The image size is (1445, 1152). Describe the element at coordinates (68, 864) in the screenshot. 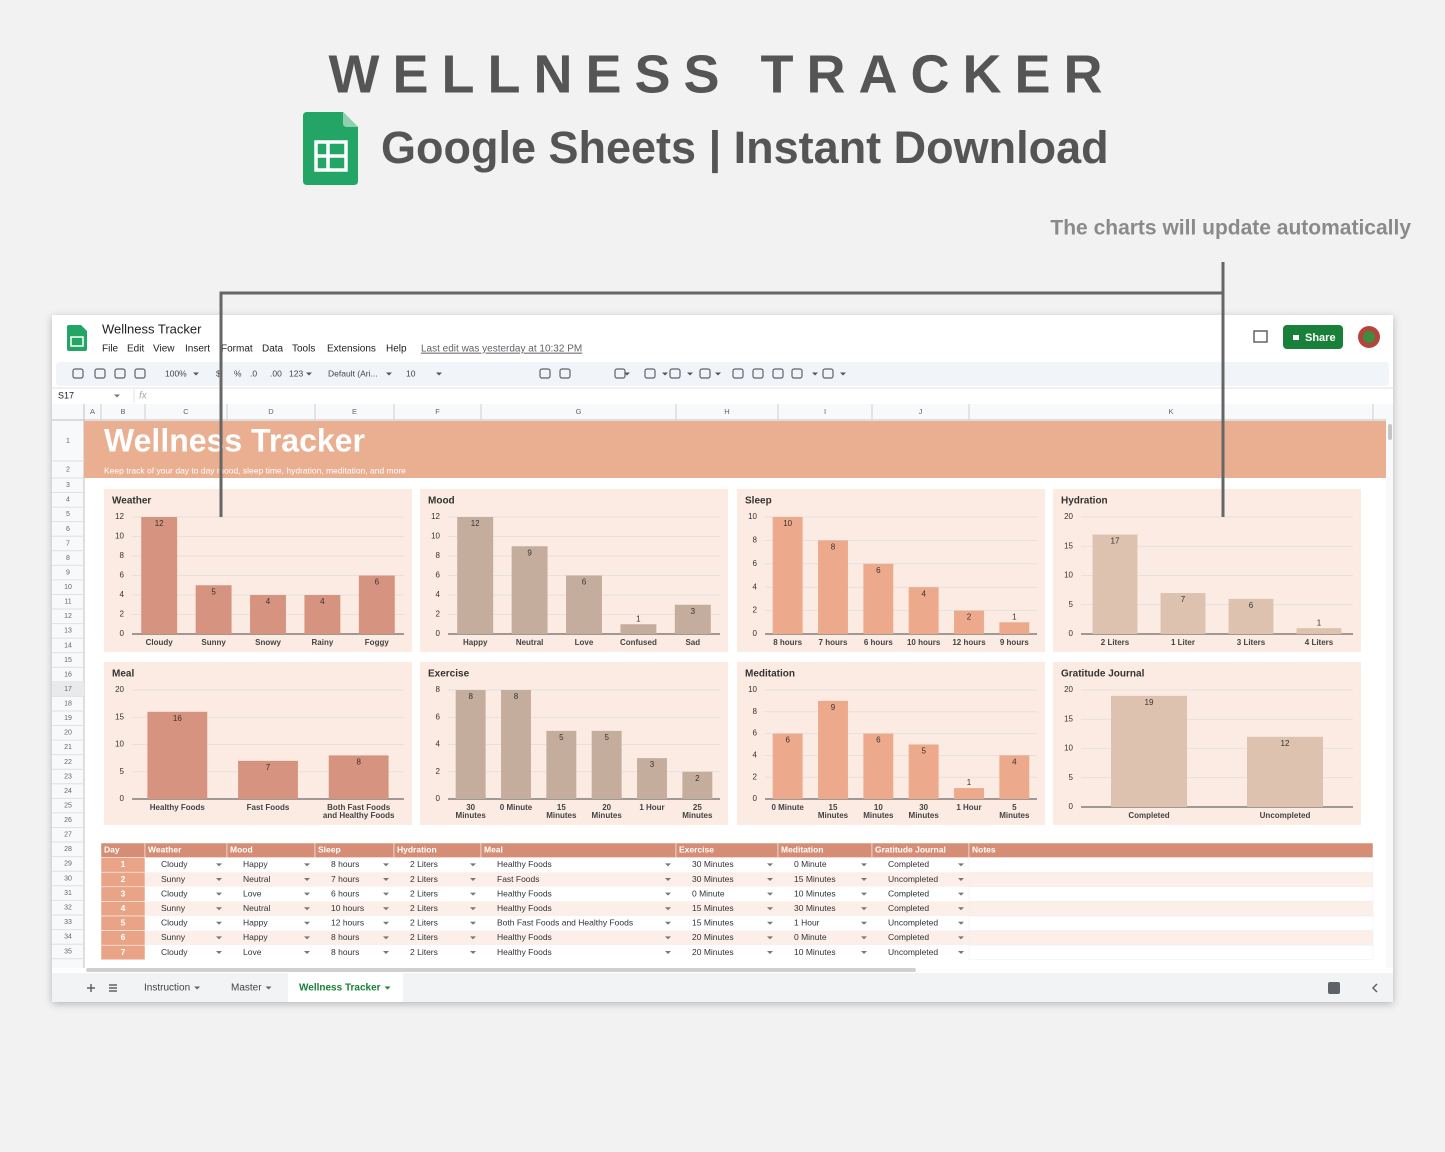

I see `row-number: 29` at that location.